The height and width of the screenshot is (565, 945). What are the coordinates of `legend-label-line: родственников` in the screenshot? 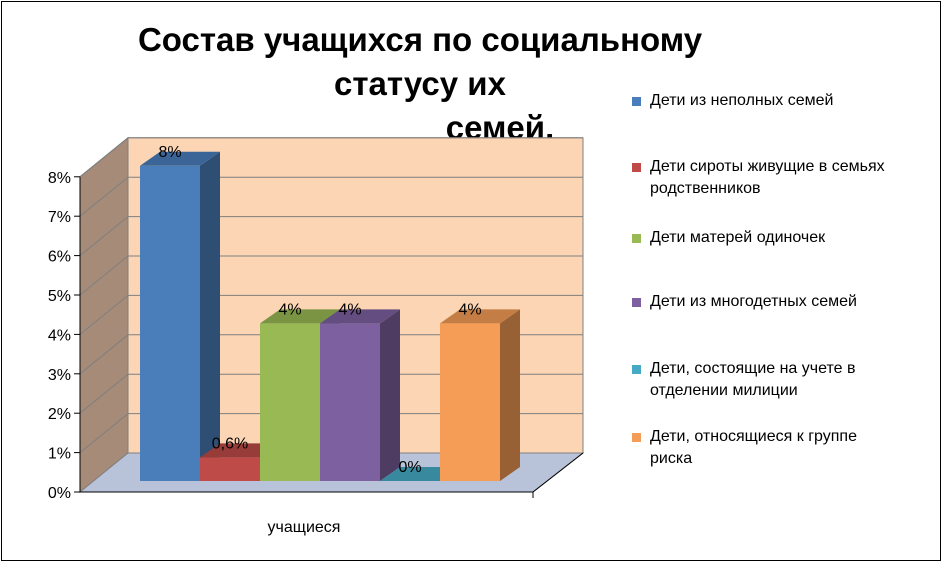 It's located at (705, 188).